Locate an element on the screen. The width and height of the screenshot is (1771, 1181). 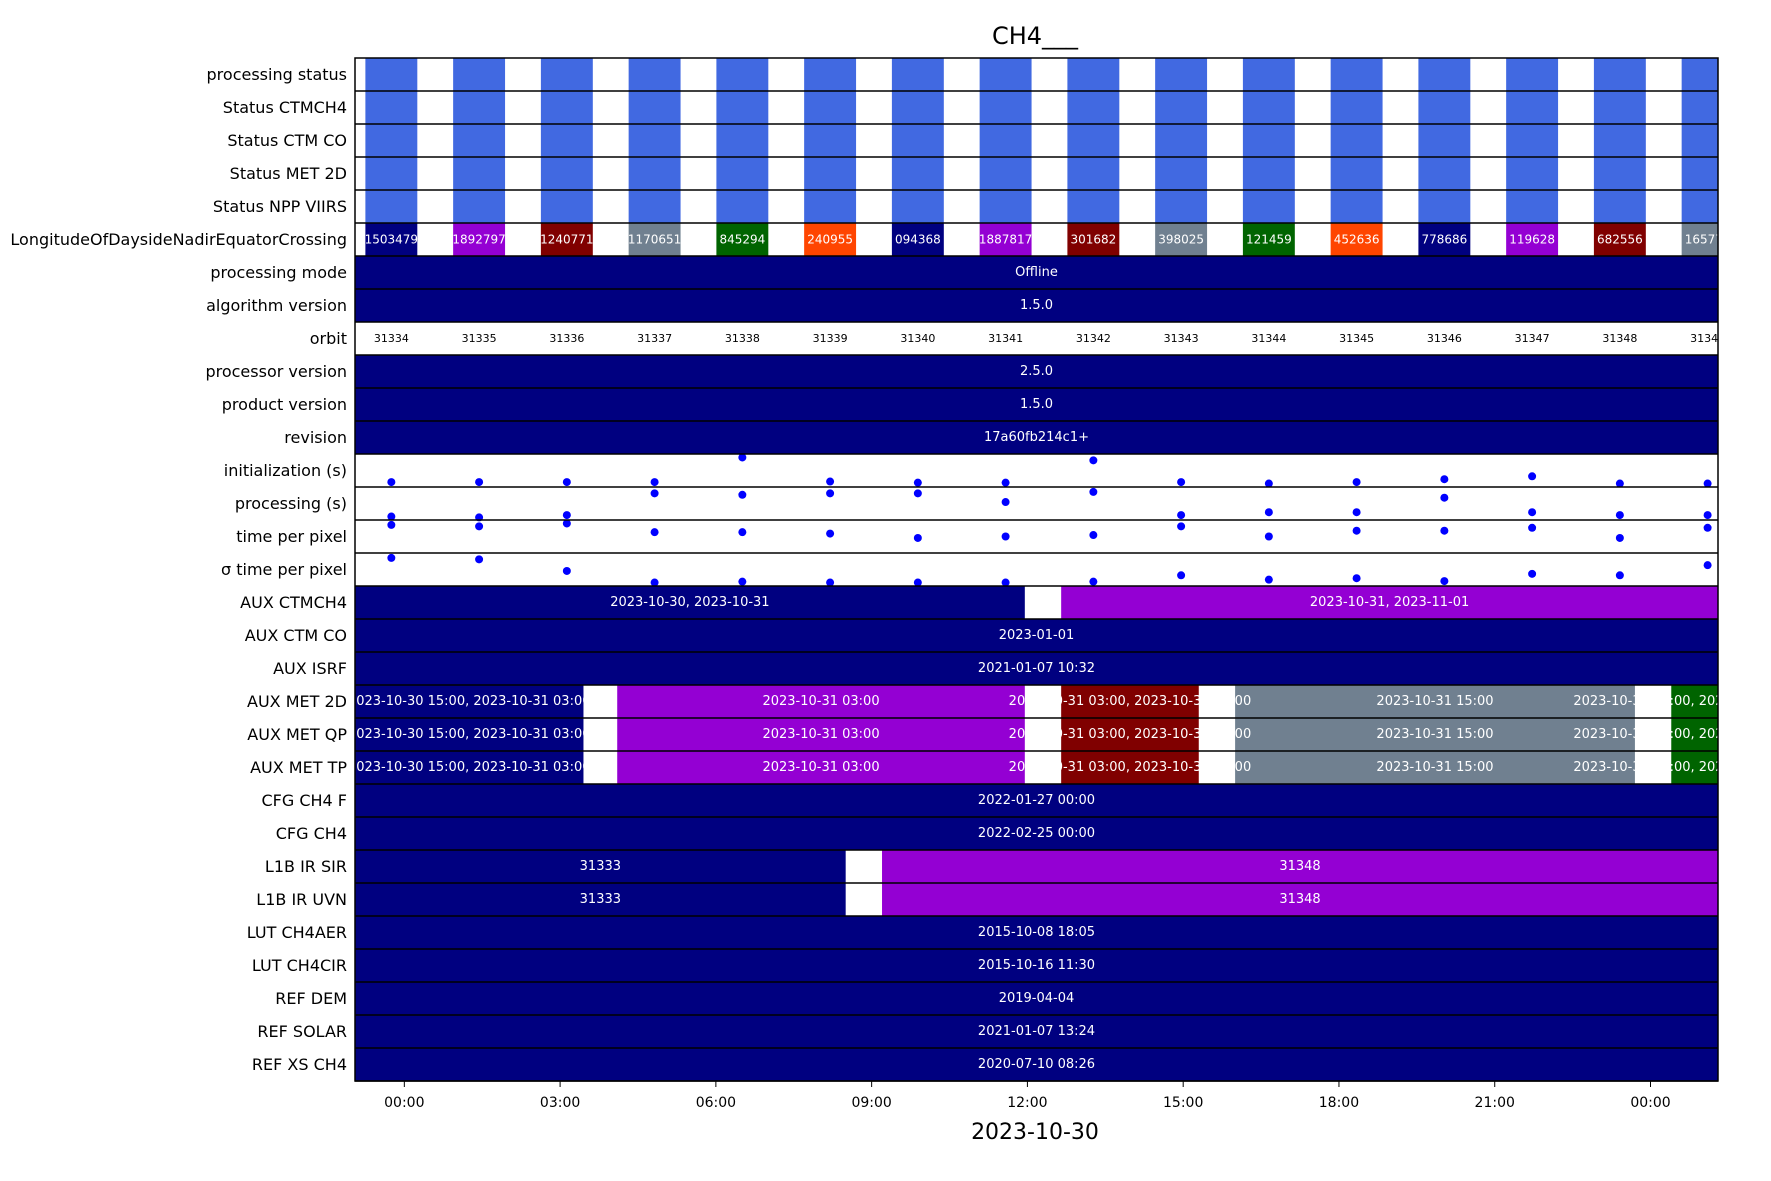
row-label: LUT CH4AER is located at coordinates (297, 932).